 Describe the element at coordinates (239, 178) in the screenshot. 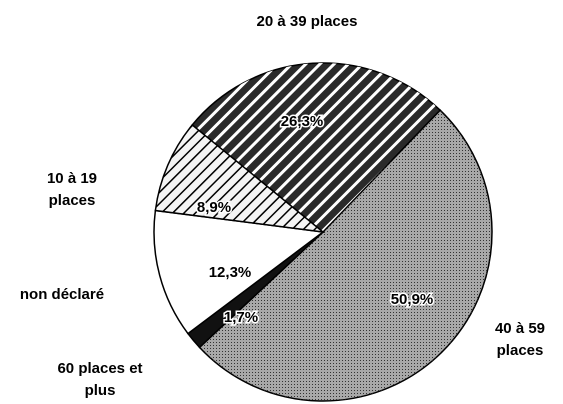

I see `slice-pattern` at that location.